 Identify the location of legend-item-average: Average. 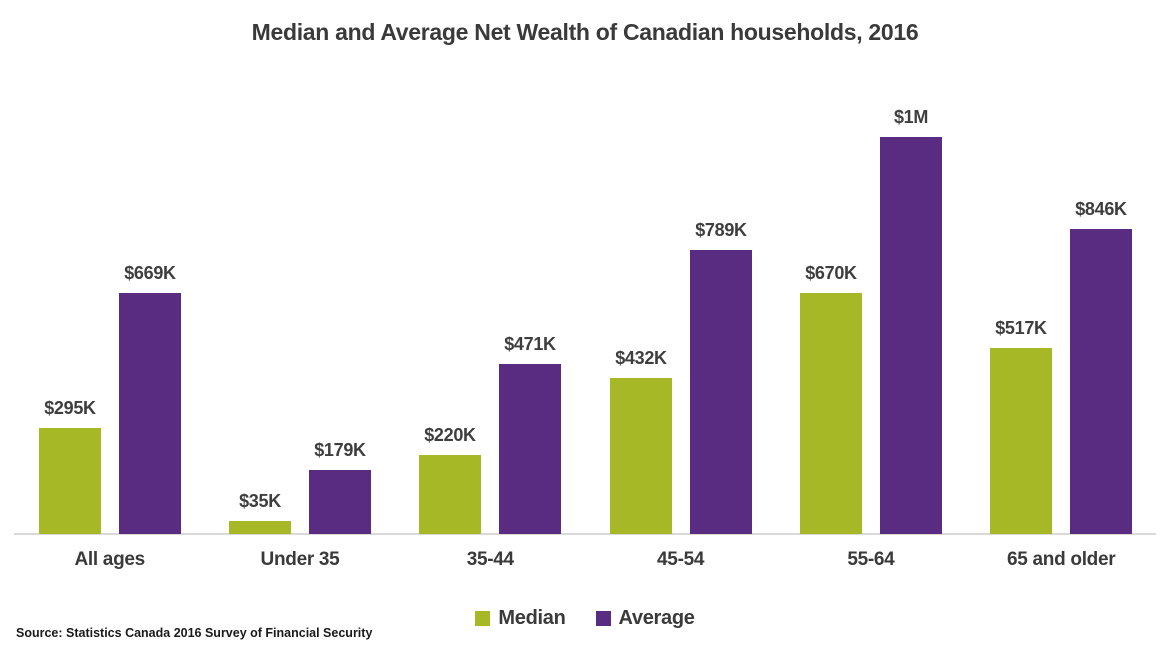
(645, 618).